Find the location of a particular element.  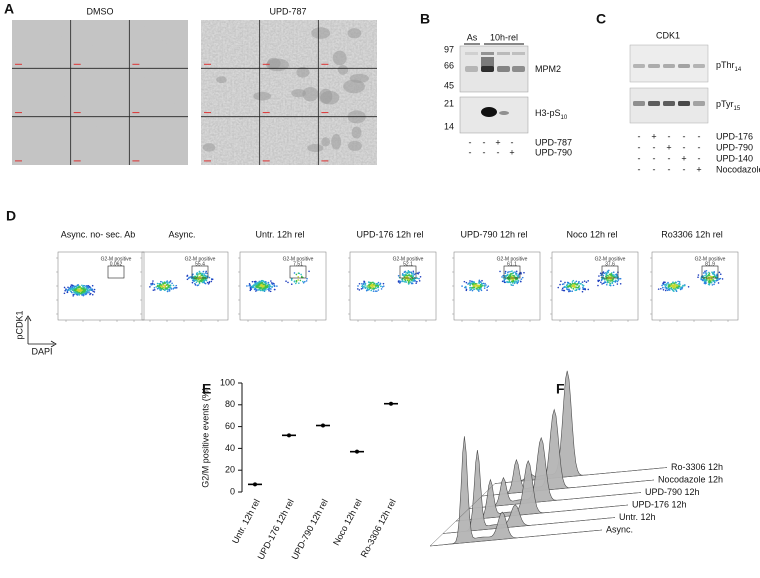

plot-title: Noco 12h rel is located at coordinates (591, 234).